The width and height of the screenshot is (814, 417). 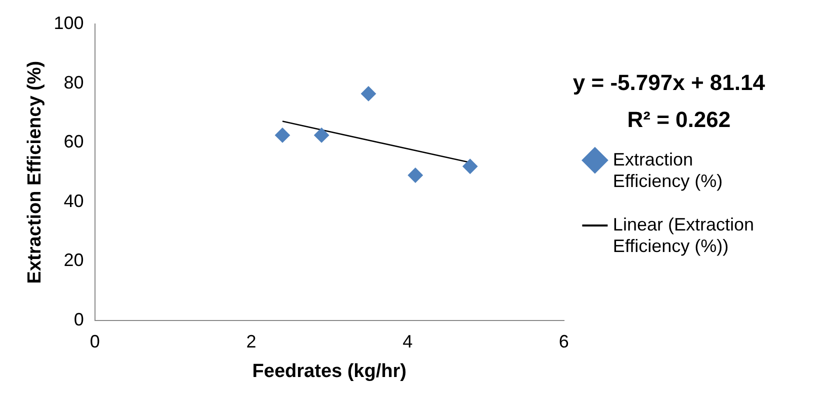 What do you see at coordinates (74, 200) in the screenshot?
I see `y-tick-label: 40` at bounding box center [74, 200].